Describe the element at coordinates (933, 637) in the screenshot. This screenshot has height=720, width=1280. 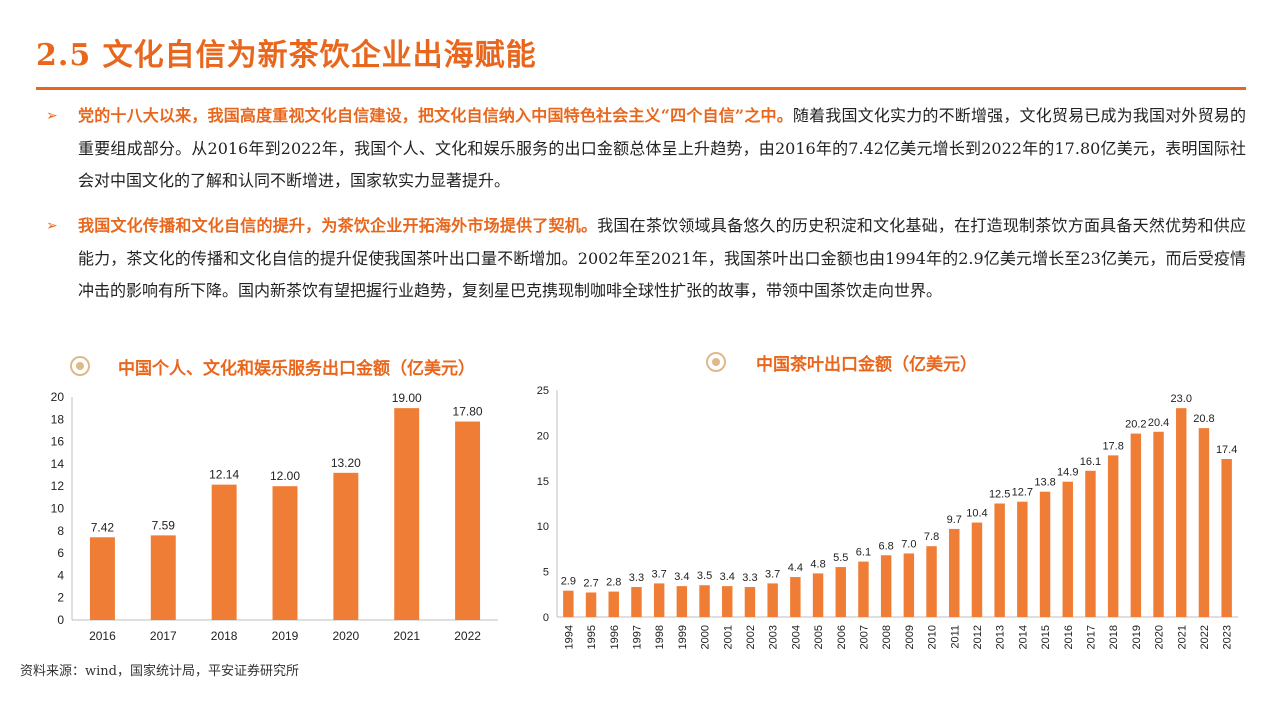
I see `x-tick-label: 2010` at that location.